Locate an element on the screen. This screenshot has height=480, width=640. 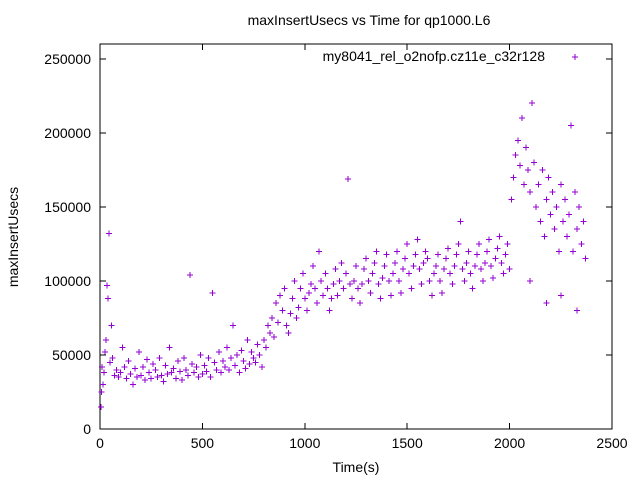
legend-marker is located at coordinates (575, 57).